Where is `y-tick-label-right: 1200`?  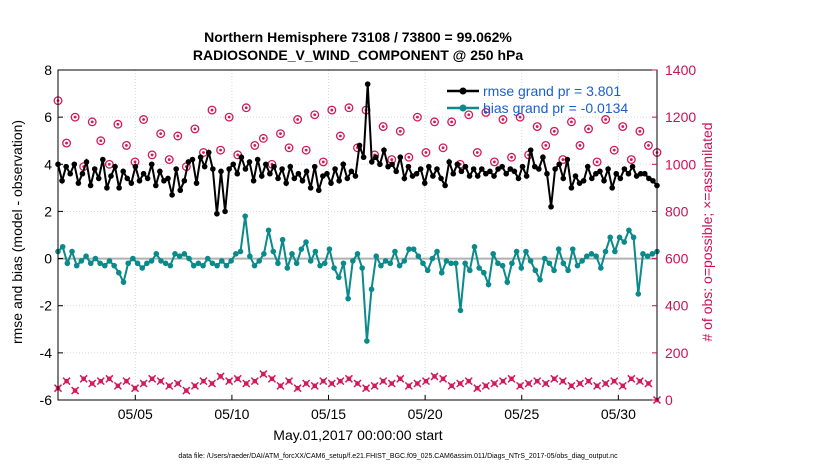
y-tick-label-right: 1200 is located at coordinates (680, 117).